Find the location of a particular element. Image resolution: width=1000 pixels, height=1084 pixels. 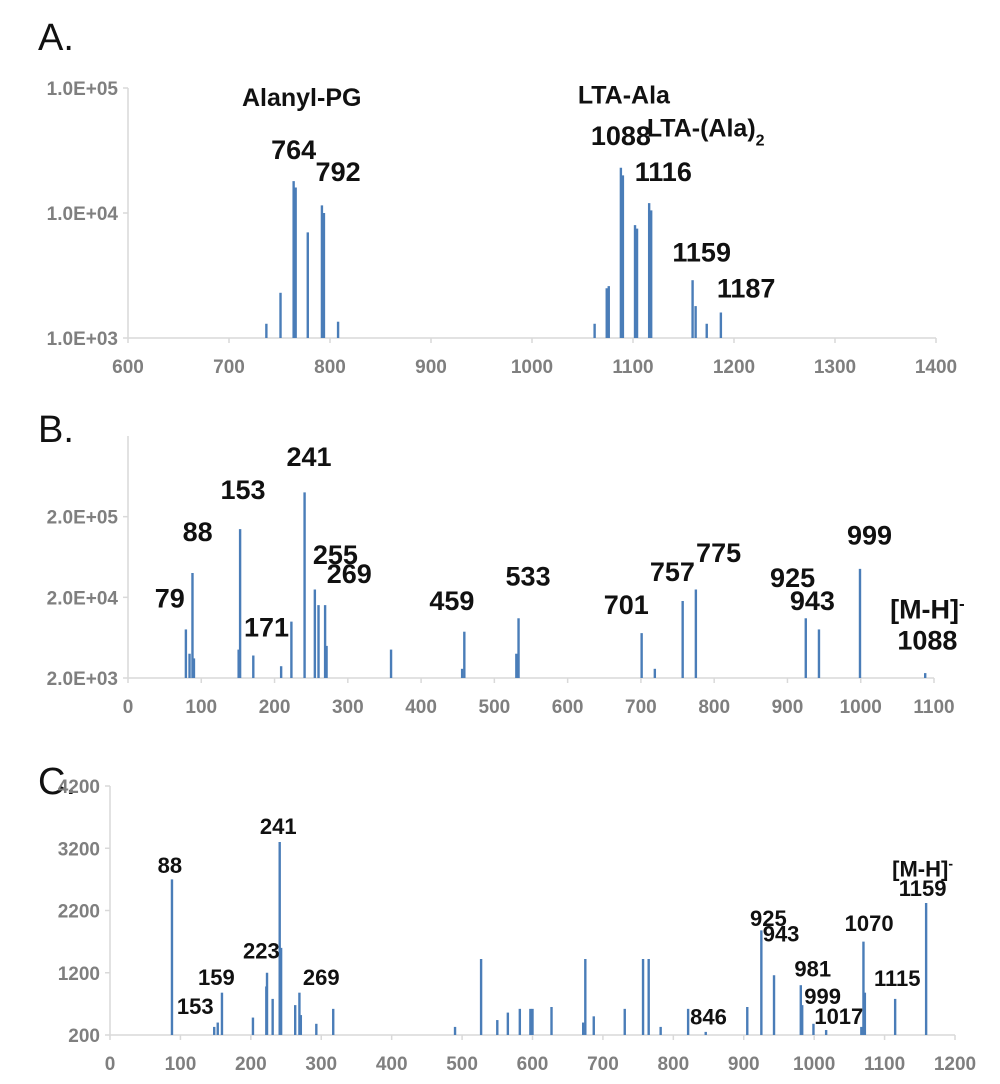

peak-annotation: 79 is located at coordinates (170, 598).